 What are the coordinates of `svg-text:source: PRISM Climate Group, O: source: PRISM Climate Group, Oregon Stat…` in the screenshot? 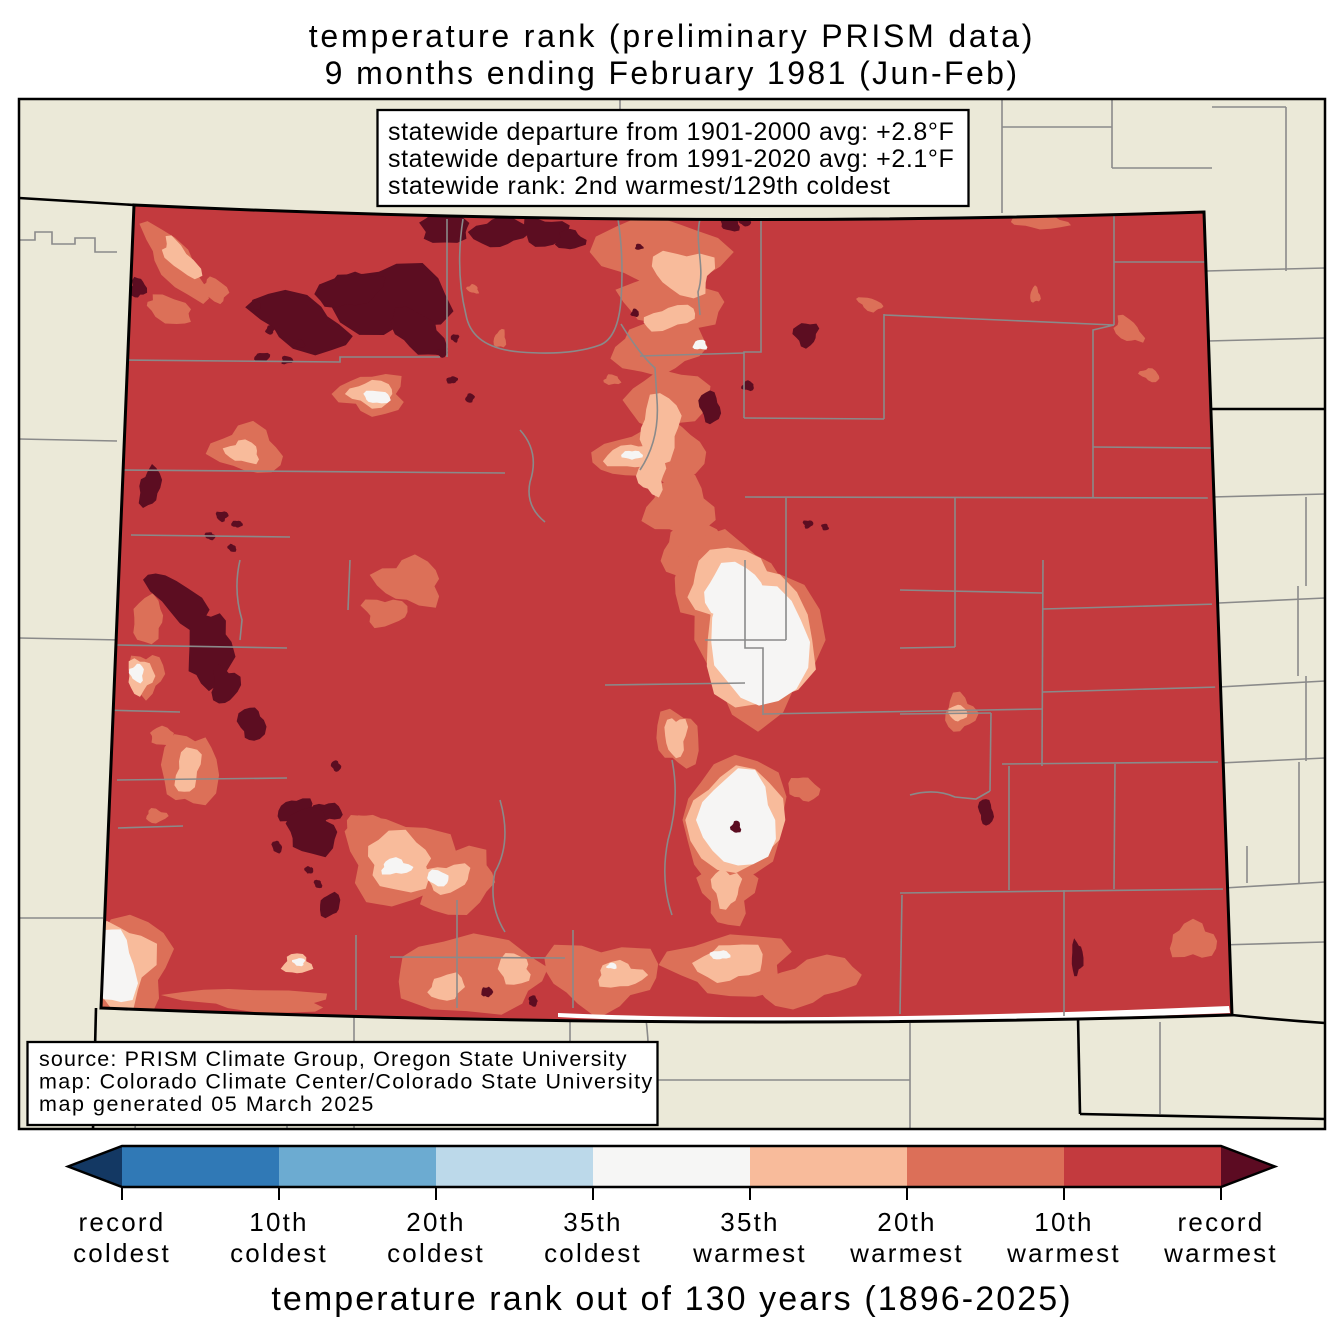 It's located at (333, 1059).